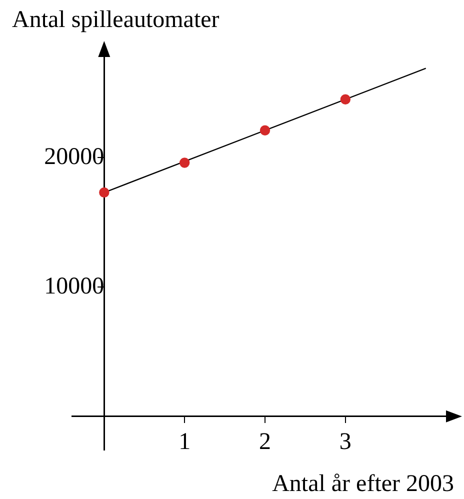  I want to click on y-tick-label: 10000, so click(74, 286).